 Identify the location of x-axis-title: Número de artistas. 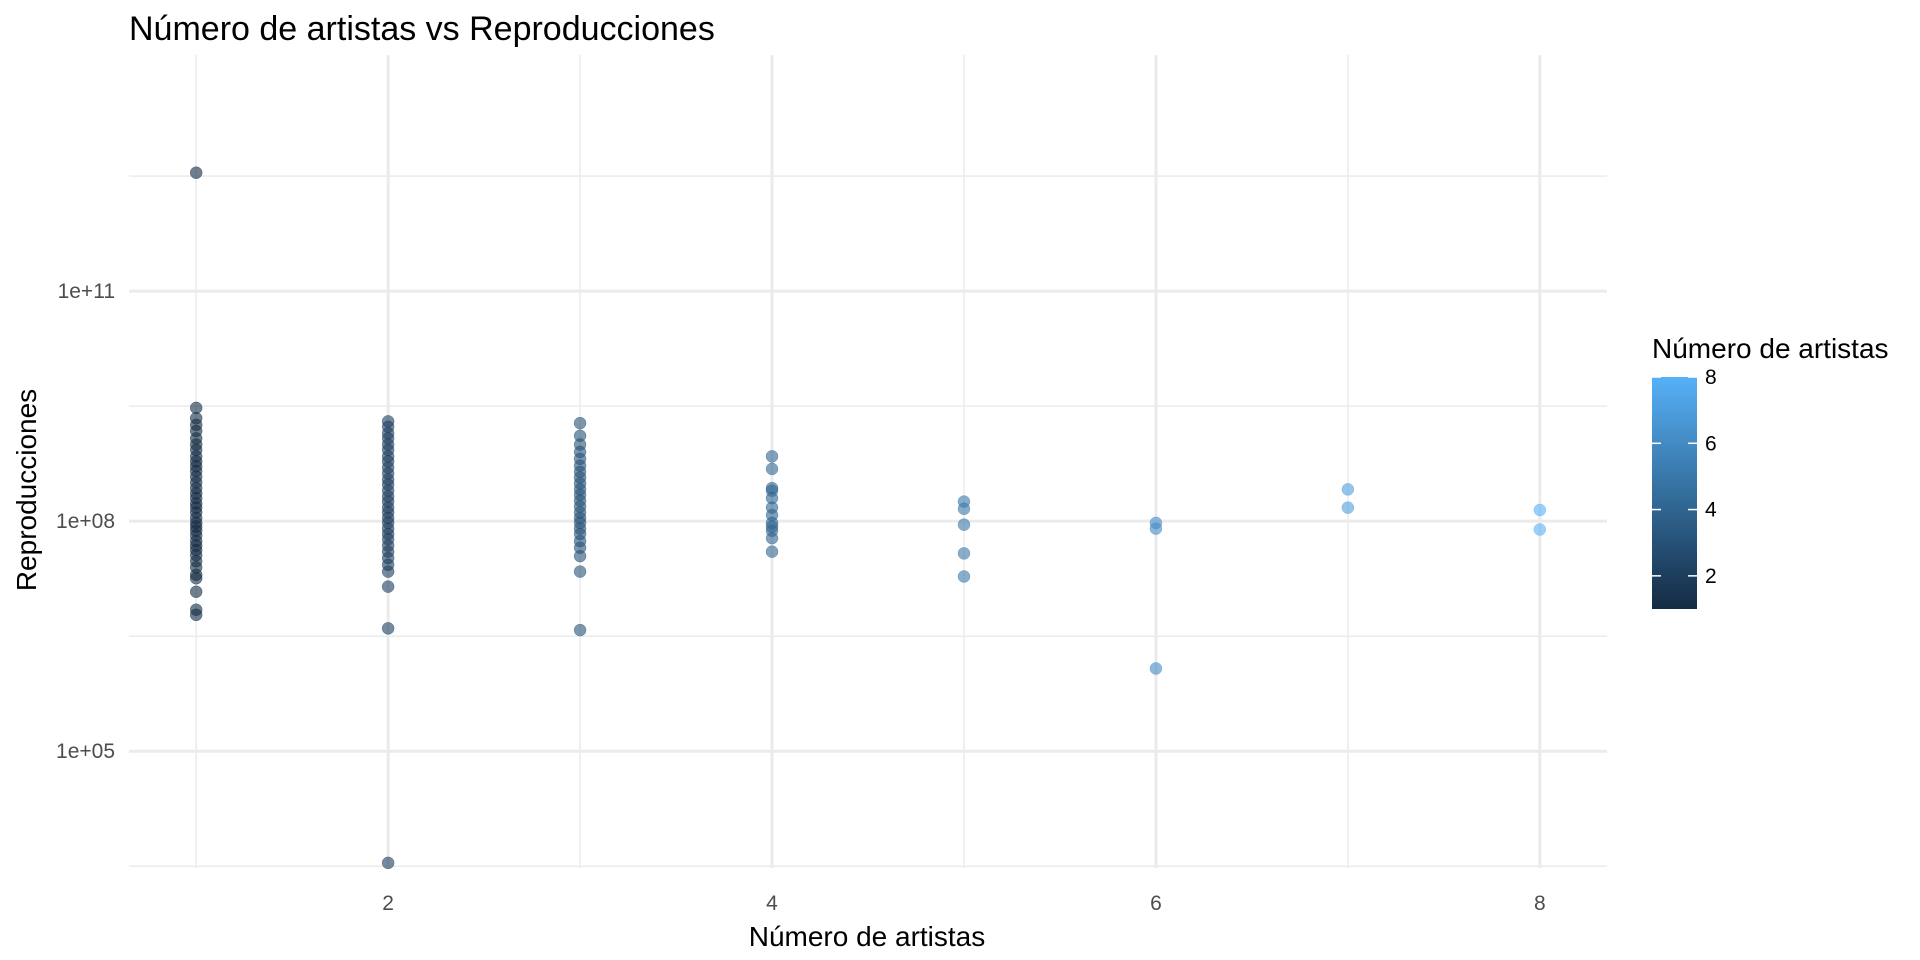
(867, 936).